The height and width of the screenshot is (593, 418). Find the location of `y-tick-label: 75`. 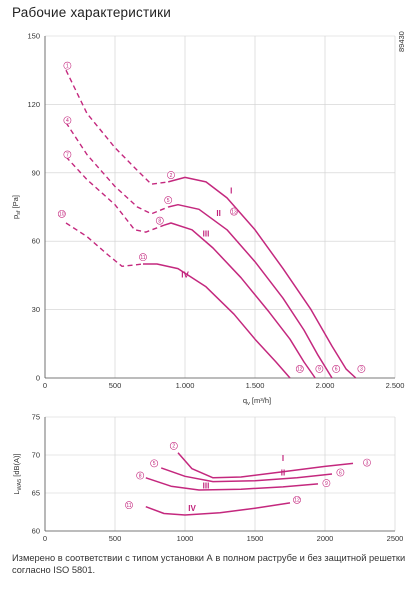

y-tick-label: 75 is located at coordinates (36, 417).